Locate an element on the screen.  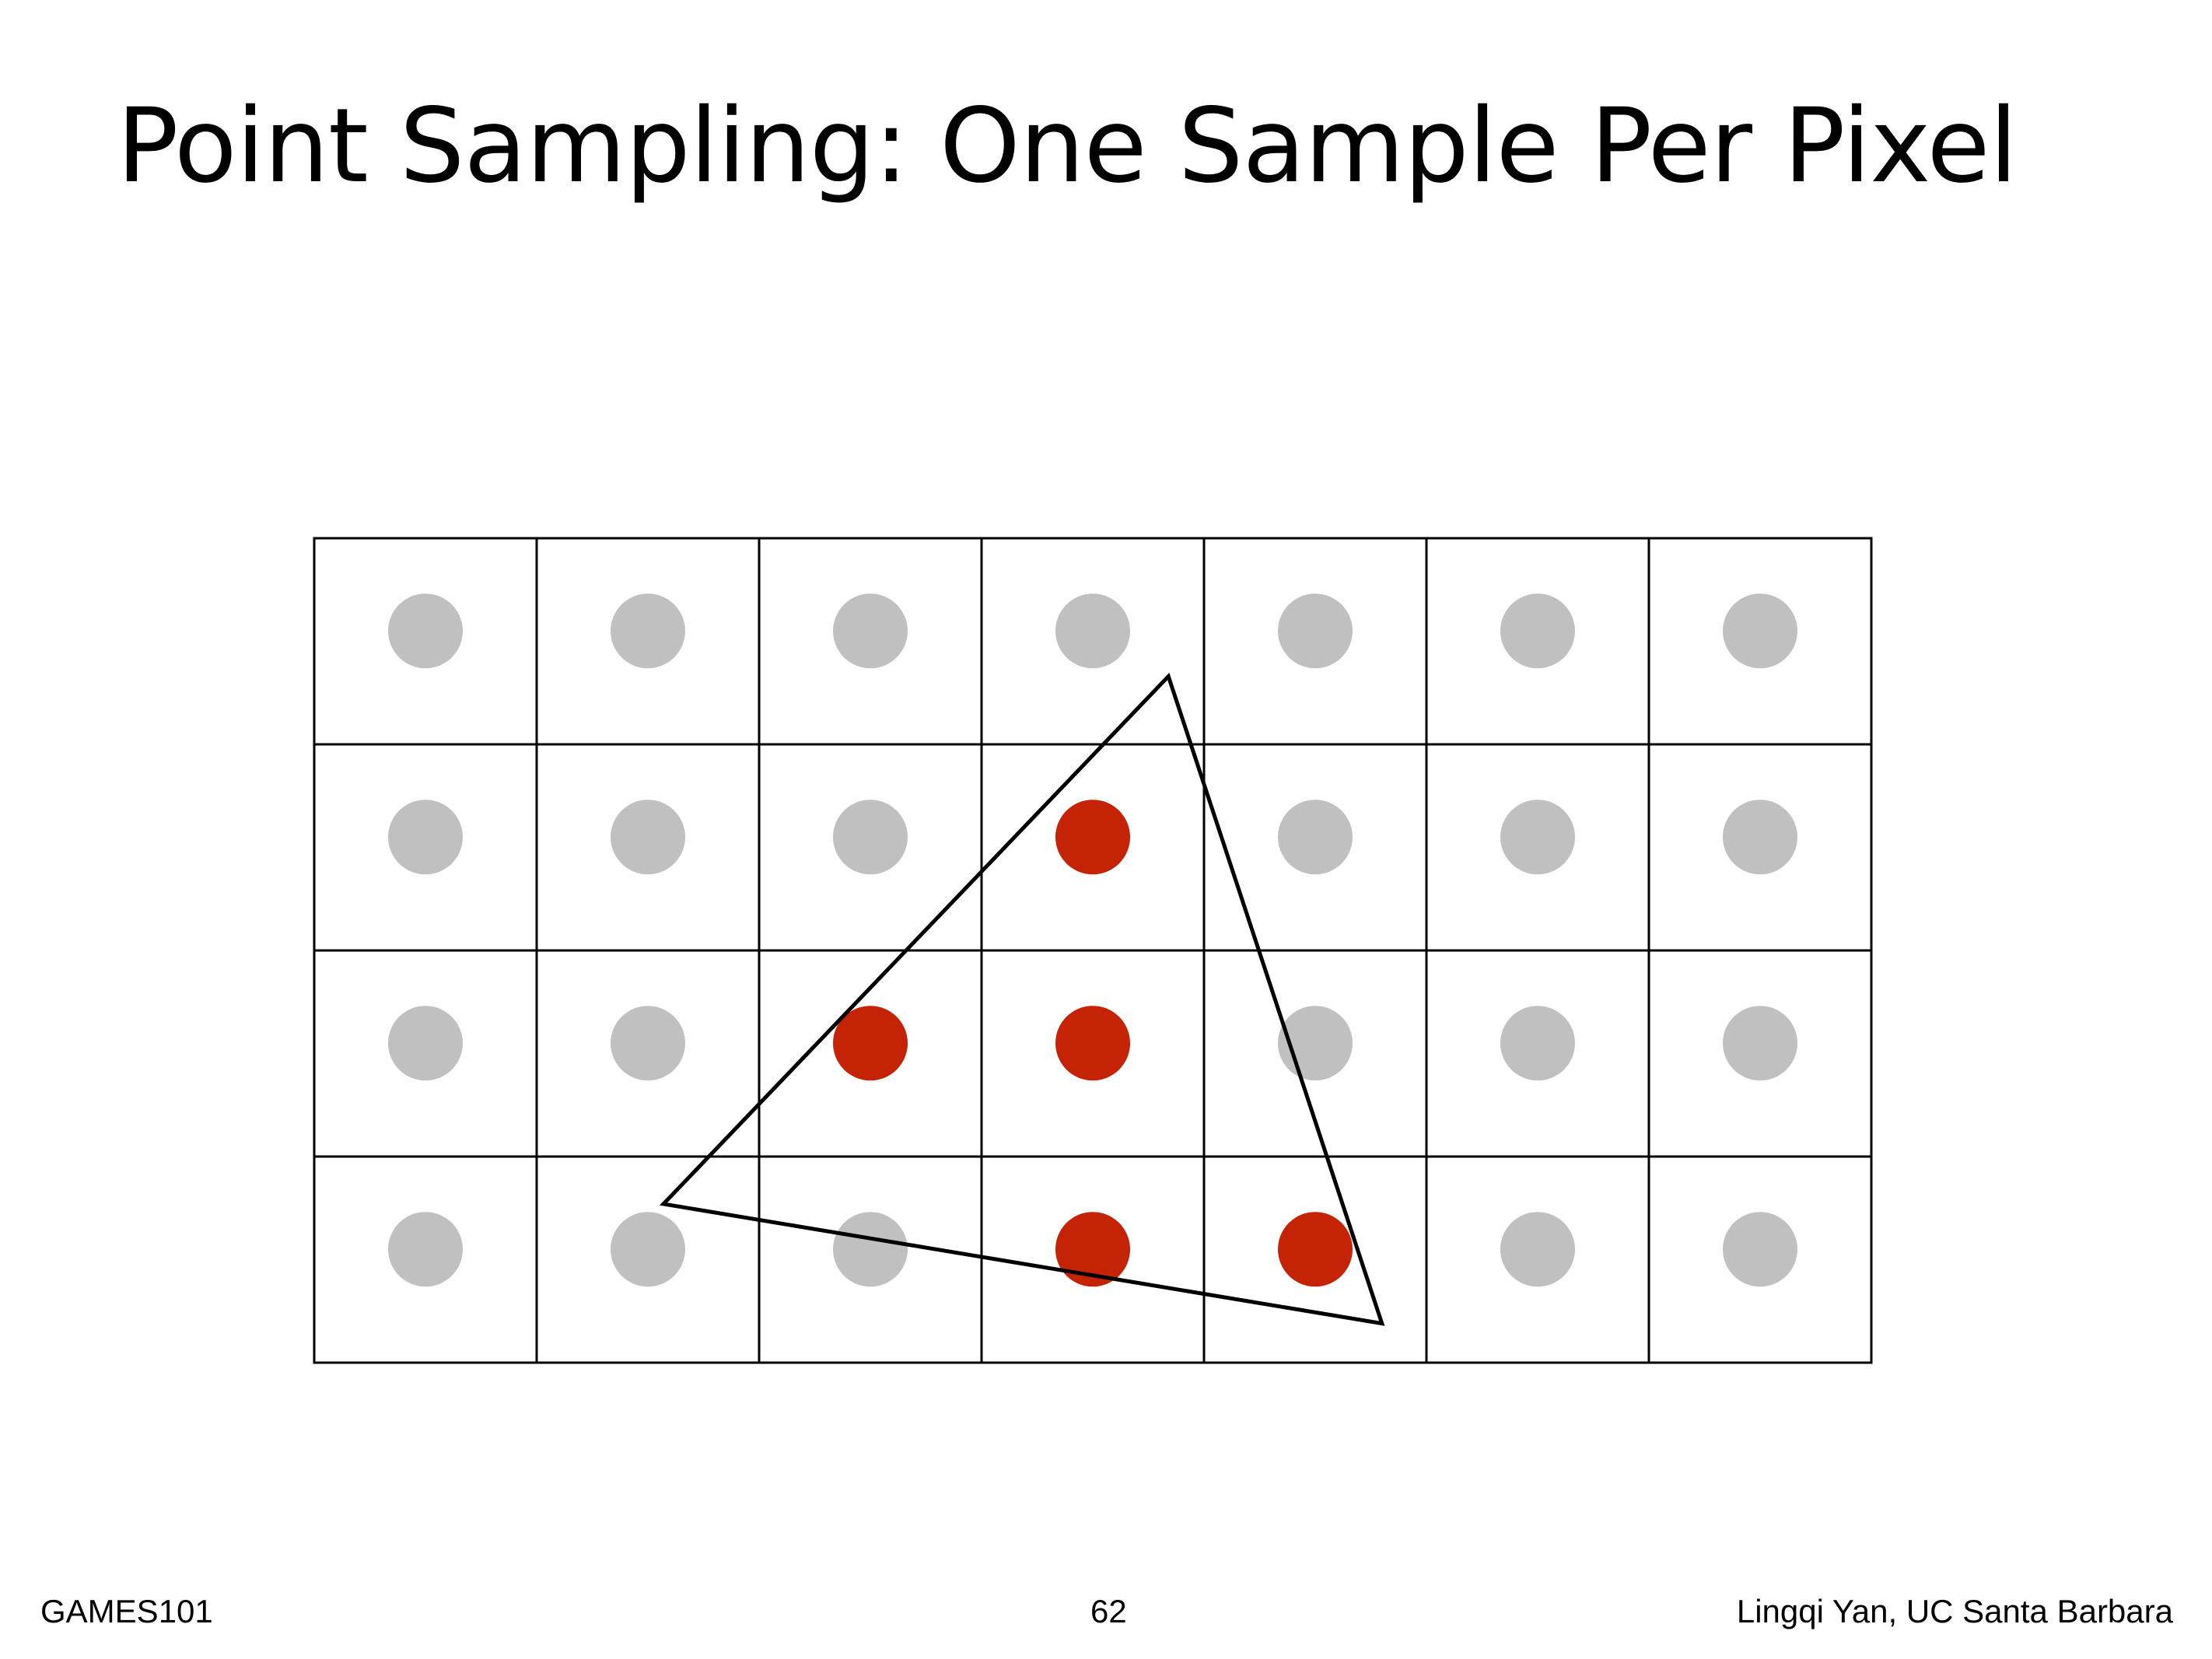
pixel-cell is located at coordinates (1760, 1259).